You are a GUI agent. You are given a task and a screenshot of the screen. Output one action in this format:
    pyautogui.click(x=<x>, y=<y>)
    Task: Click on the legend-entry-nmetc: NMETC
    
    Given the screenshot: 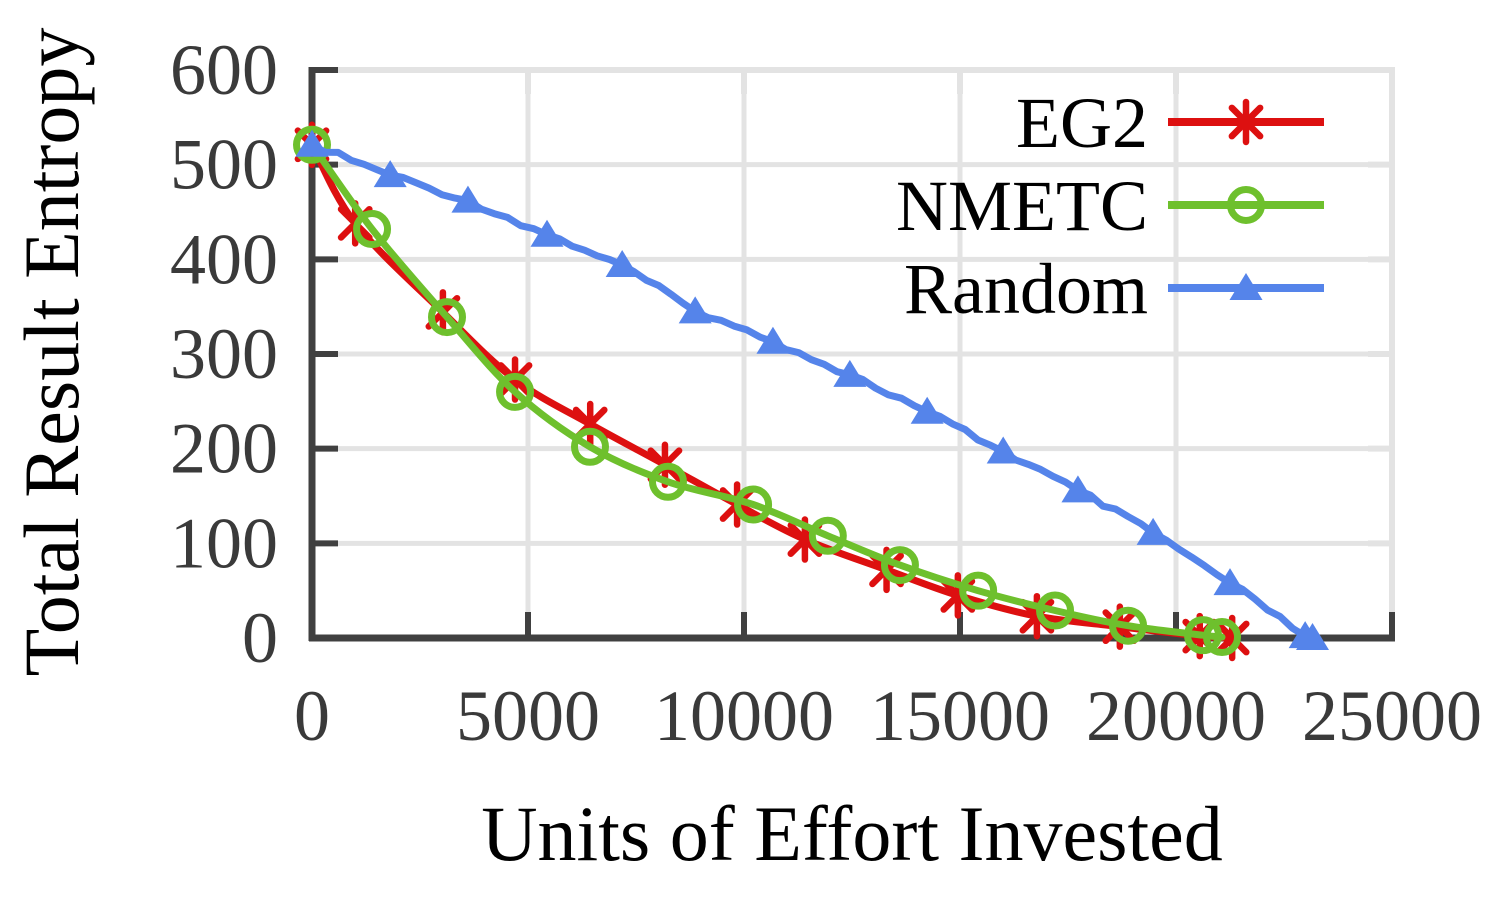 What is the action you would take?
    pyautogui.click(x=1110, y=206)
    